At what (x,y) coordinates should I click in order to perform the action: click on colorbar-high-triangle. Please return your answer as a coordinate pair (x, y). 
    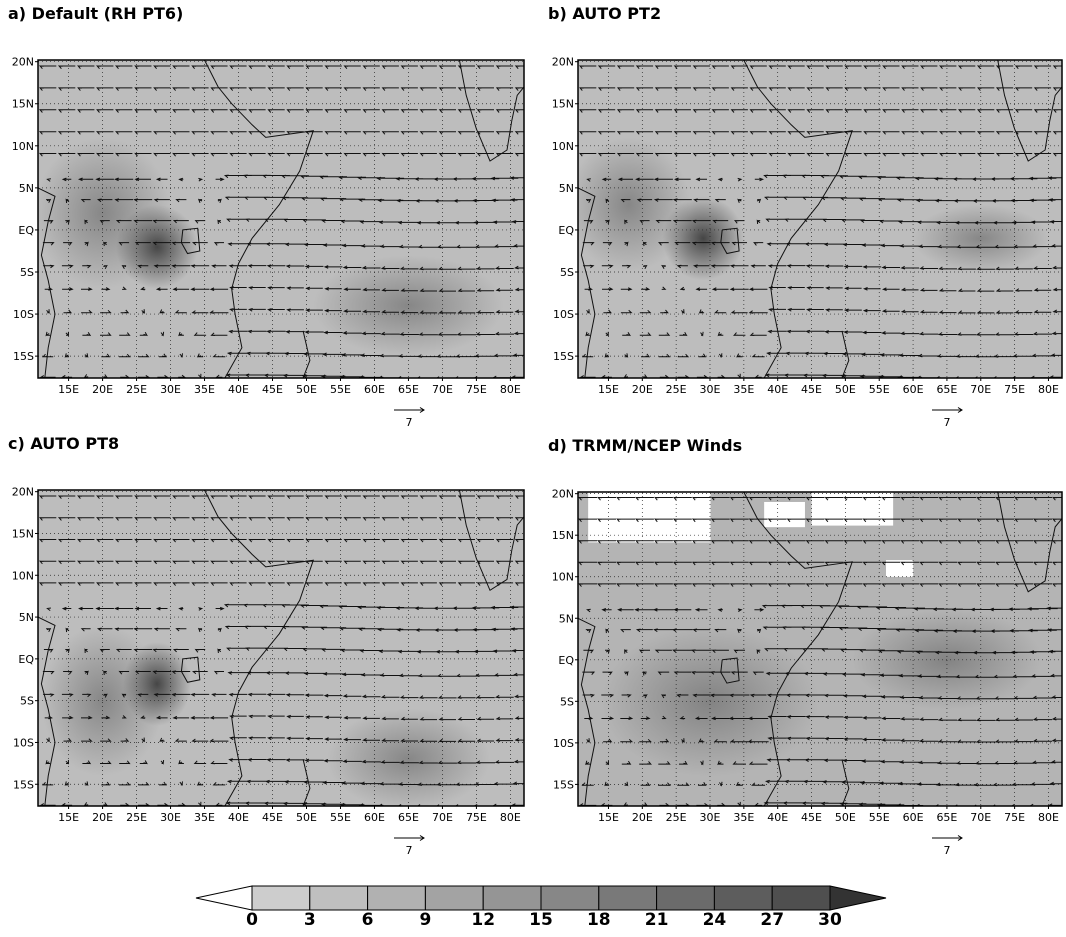
    Looking at the image, I should click on (858, 898).